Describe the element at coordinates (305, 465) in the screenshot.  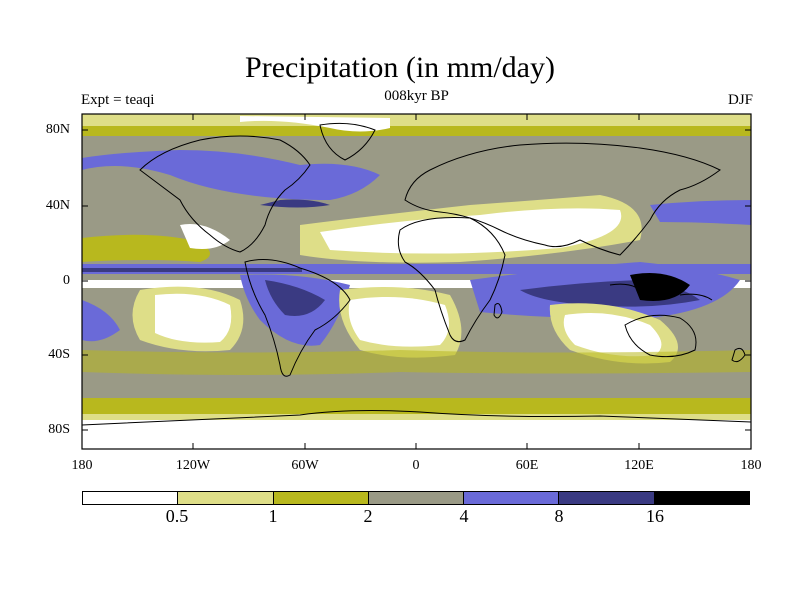
I see `x-tick-label: 60W` at that location.